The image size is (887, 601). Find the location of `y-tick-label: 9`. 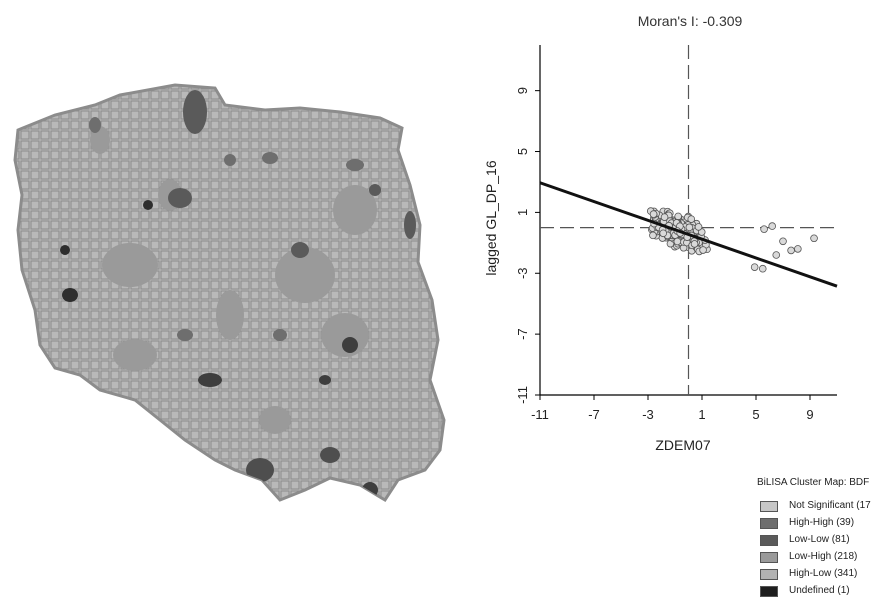

y-tick-label: 9 is located at coordinates (522, 90).